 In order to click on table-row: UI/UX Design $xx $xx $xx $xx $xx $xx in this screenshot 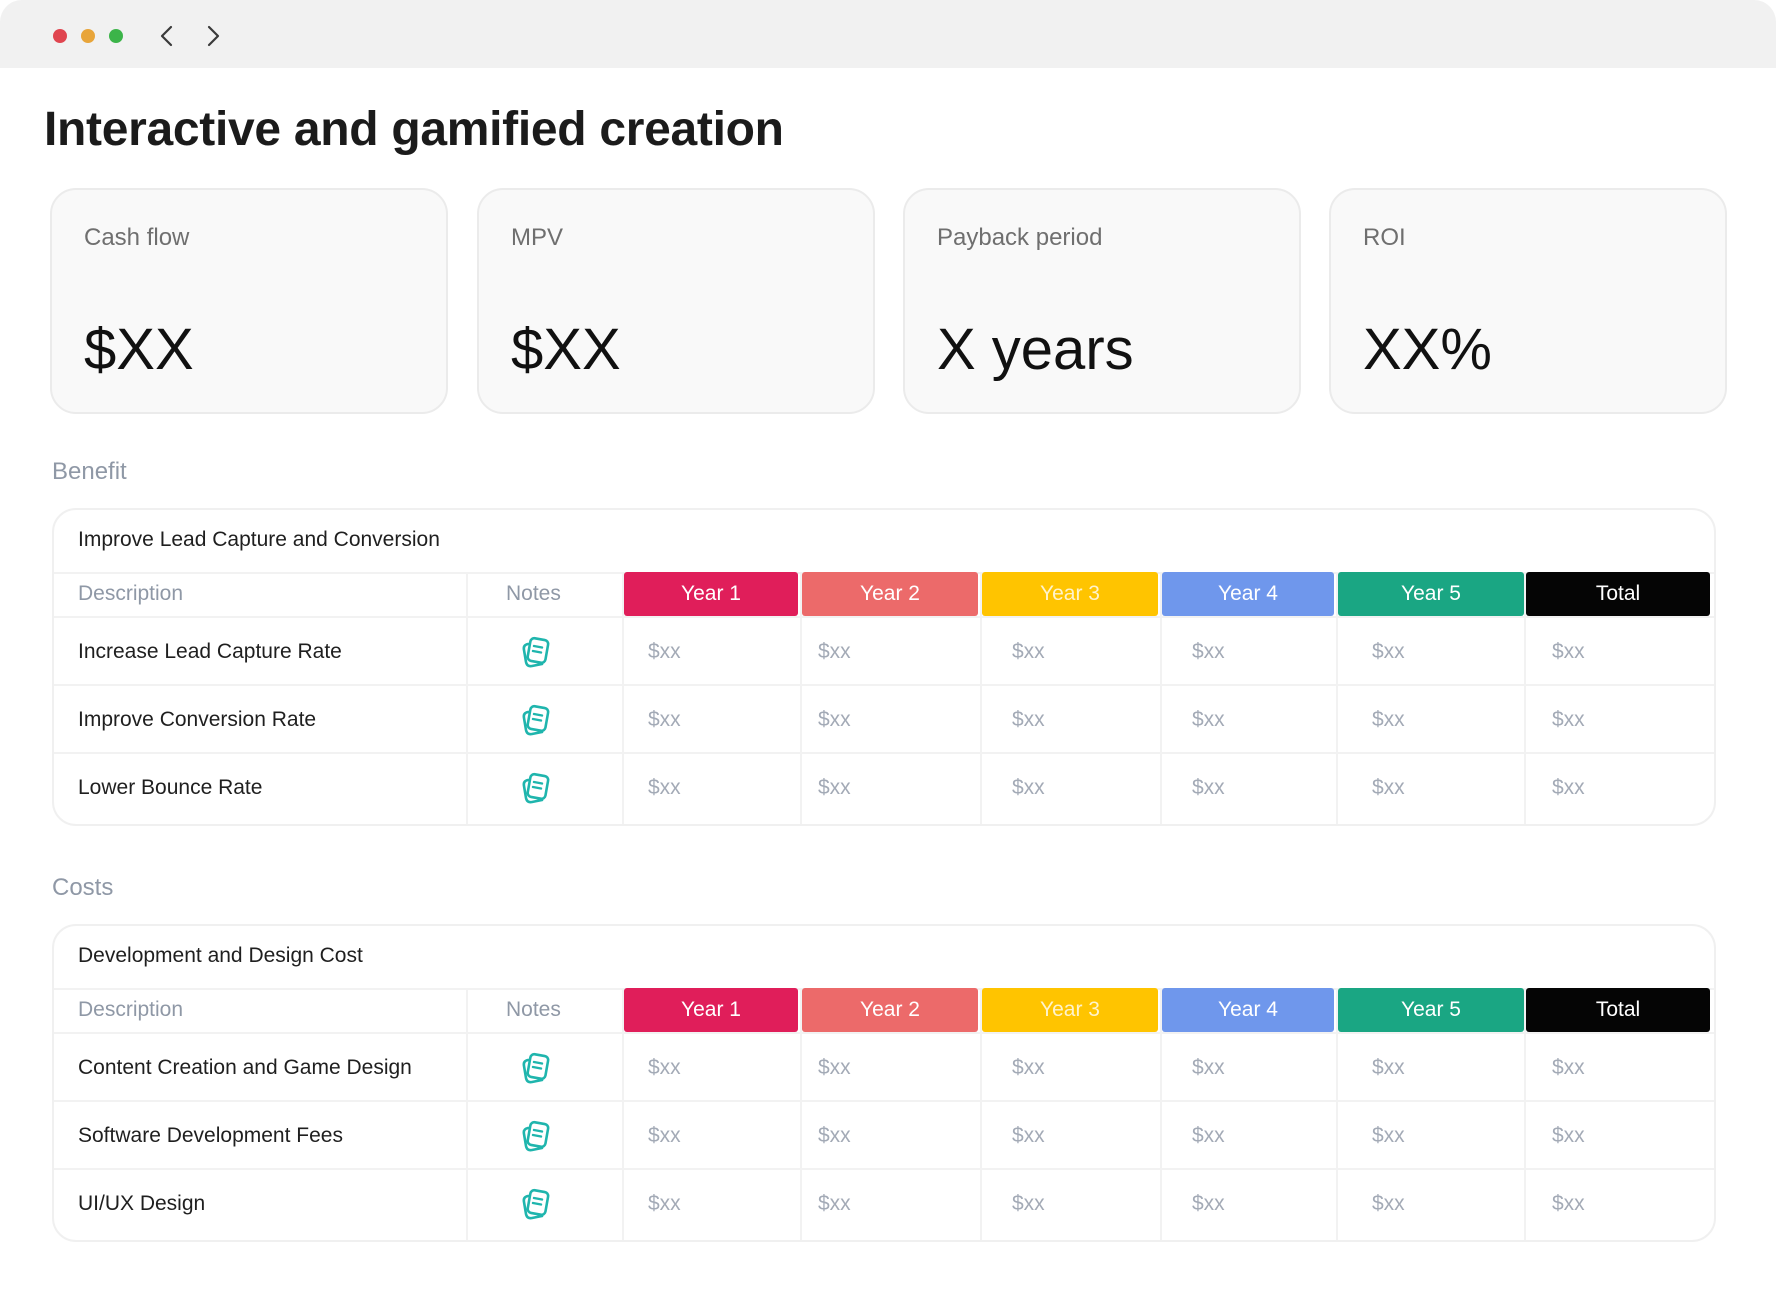, I will do `click(884, 1204)`.